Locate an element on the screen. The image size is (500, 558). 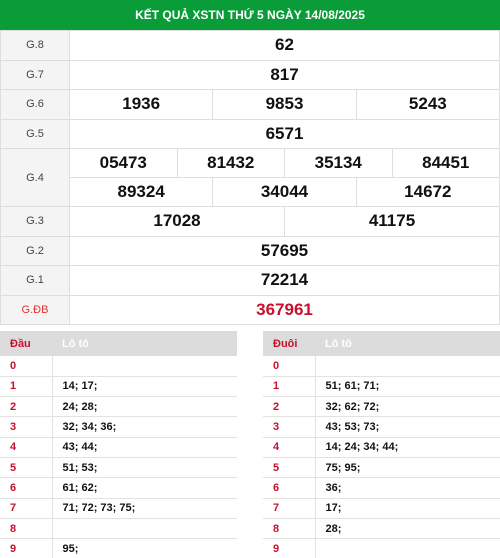
special-prize-number: 367961 is located at coordinates (284, 309).